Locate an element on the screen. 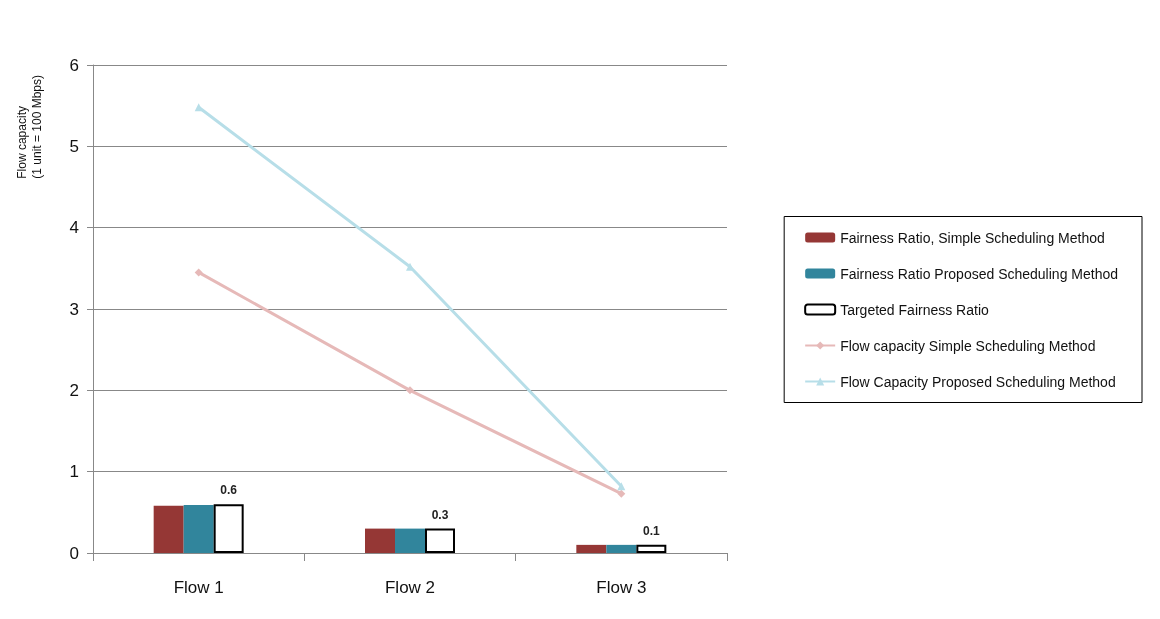 Image resolution: width=1160 pixels, height=619 pixels. y-axis-title: Flow capacity (1 unit = 100 Mbps) is located at coordinates (29, 126).